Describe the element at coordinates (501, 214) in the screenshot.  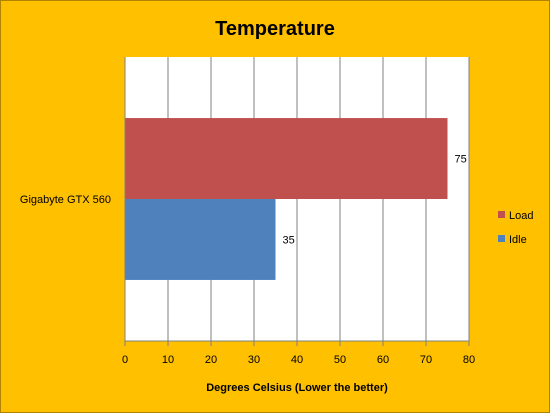
I see `legend-swatch-load` at that location.